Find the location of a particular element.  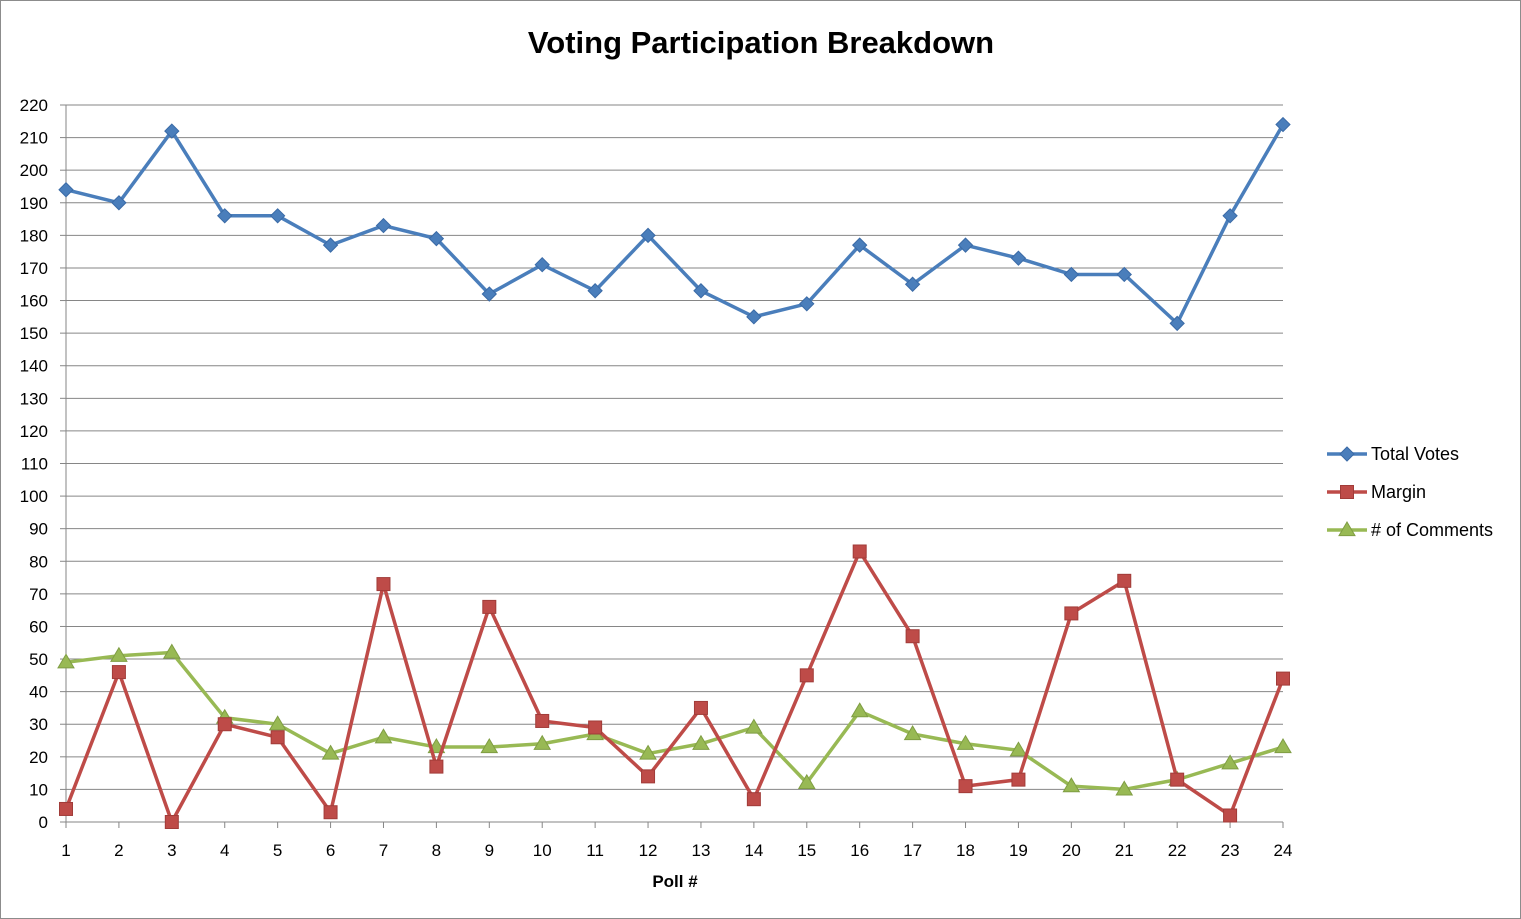

series-line-of-comments is located at coordinates (674, 721).